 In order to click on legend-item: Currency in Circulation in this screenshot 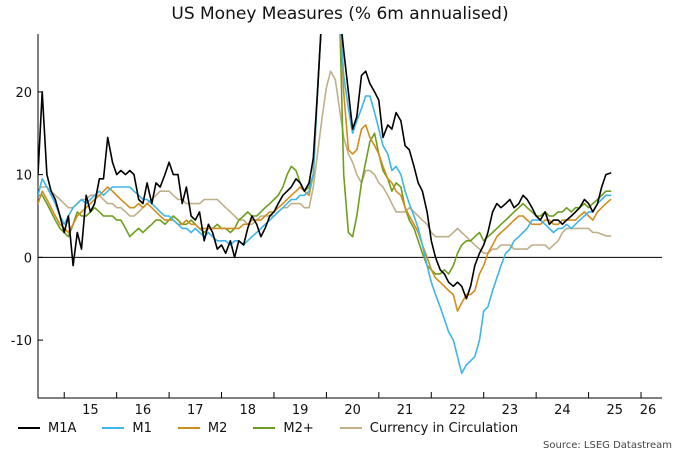, I will do `click(429, 428)`.